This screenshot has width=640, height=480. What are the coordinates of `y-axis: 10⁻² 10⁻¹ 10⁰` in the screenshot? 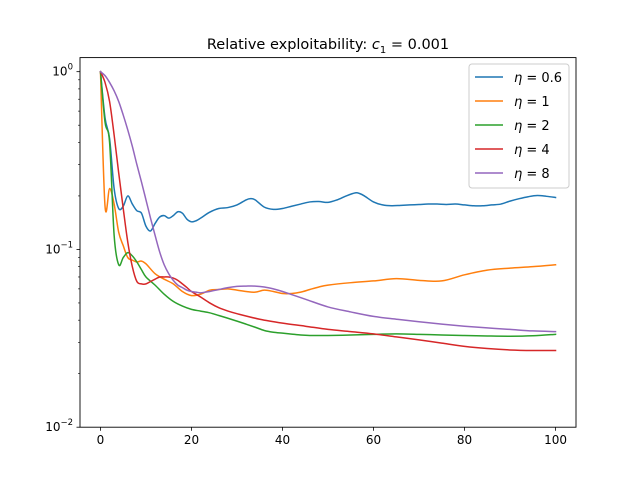 It's located at (62, 248).